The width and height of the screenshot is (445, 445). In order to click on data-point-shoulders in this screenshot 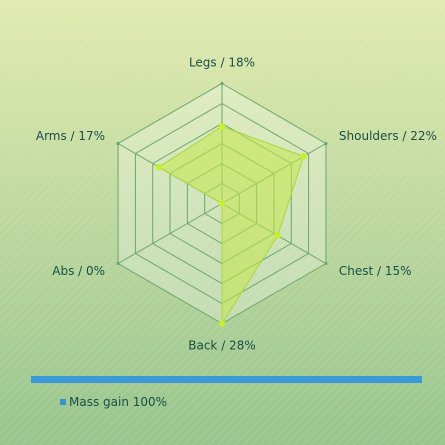, I will do `click(303, 156)`.